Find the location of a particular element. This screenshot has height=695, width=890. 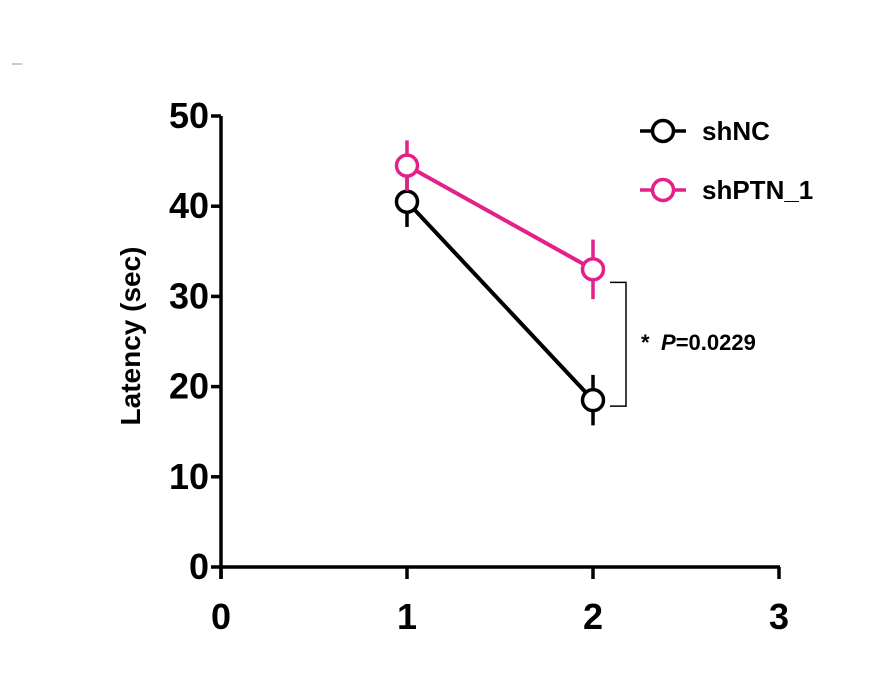

x-tick-label: 2 is located at coordinates (593, 616).